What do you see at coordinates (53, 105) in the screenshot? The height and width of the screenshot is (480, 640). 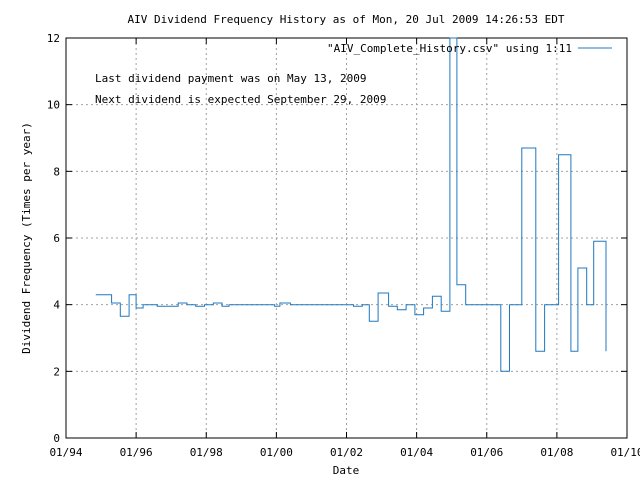 I see `y-tick-label: 10` at bounding box center [53, 105].